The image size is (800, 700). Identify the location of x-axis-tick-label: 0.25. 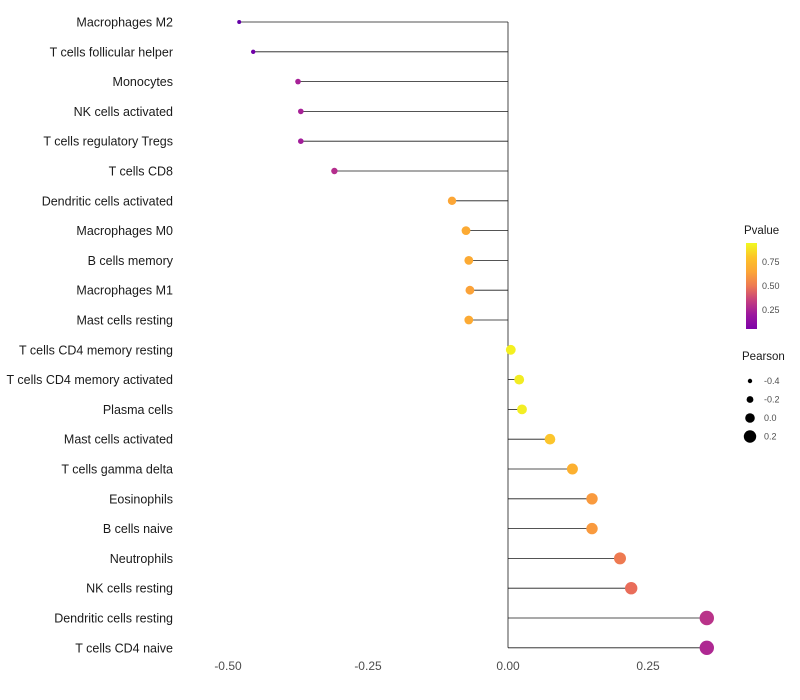
(648, 666).